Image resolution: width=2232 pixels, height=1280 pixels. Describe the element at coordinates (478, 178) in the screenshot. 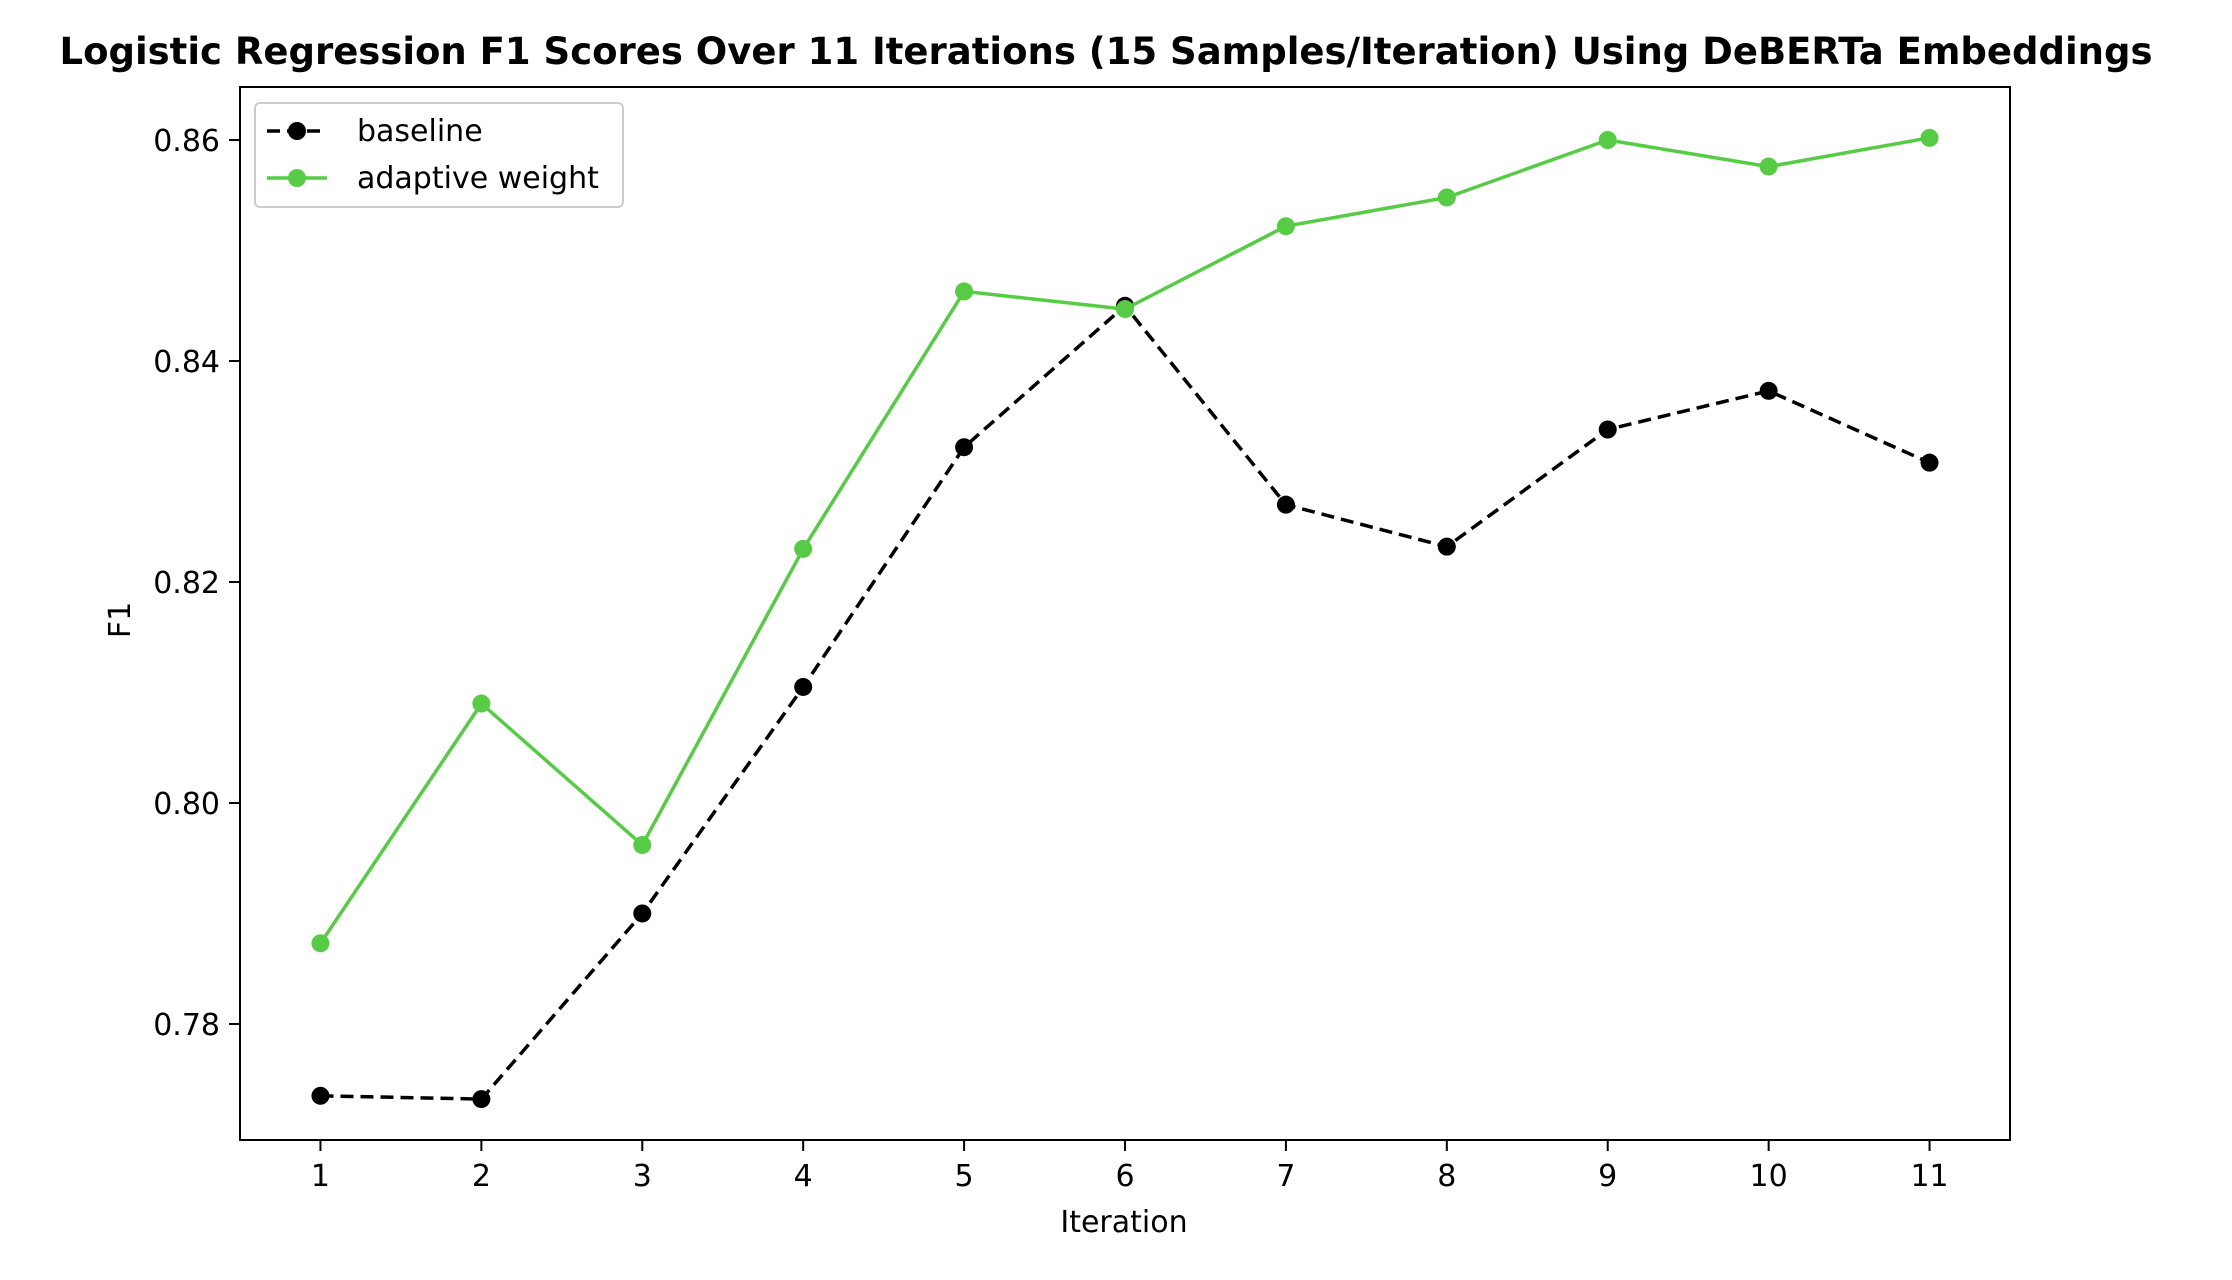

I see `legend-label-1: adaptive weight` at that location.